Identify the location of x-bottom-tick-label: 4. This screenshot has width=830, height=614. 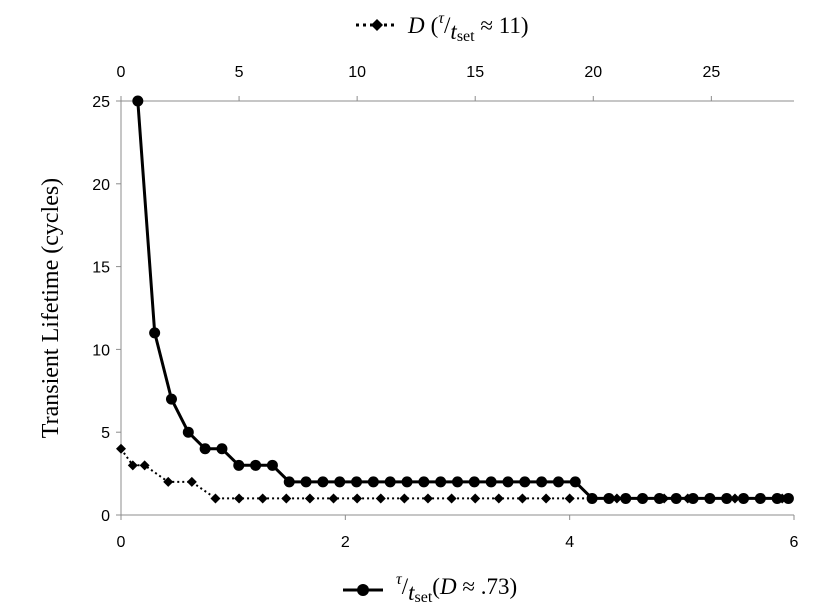
(569, 542).